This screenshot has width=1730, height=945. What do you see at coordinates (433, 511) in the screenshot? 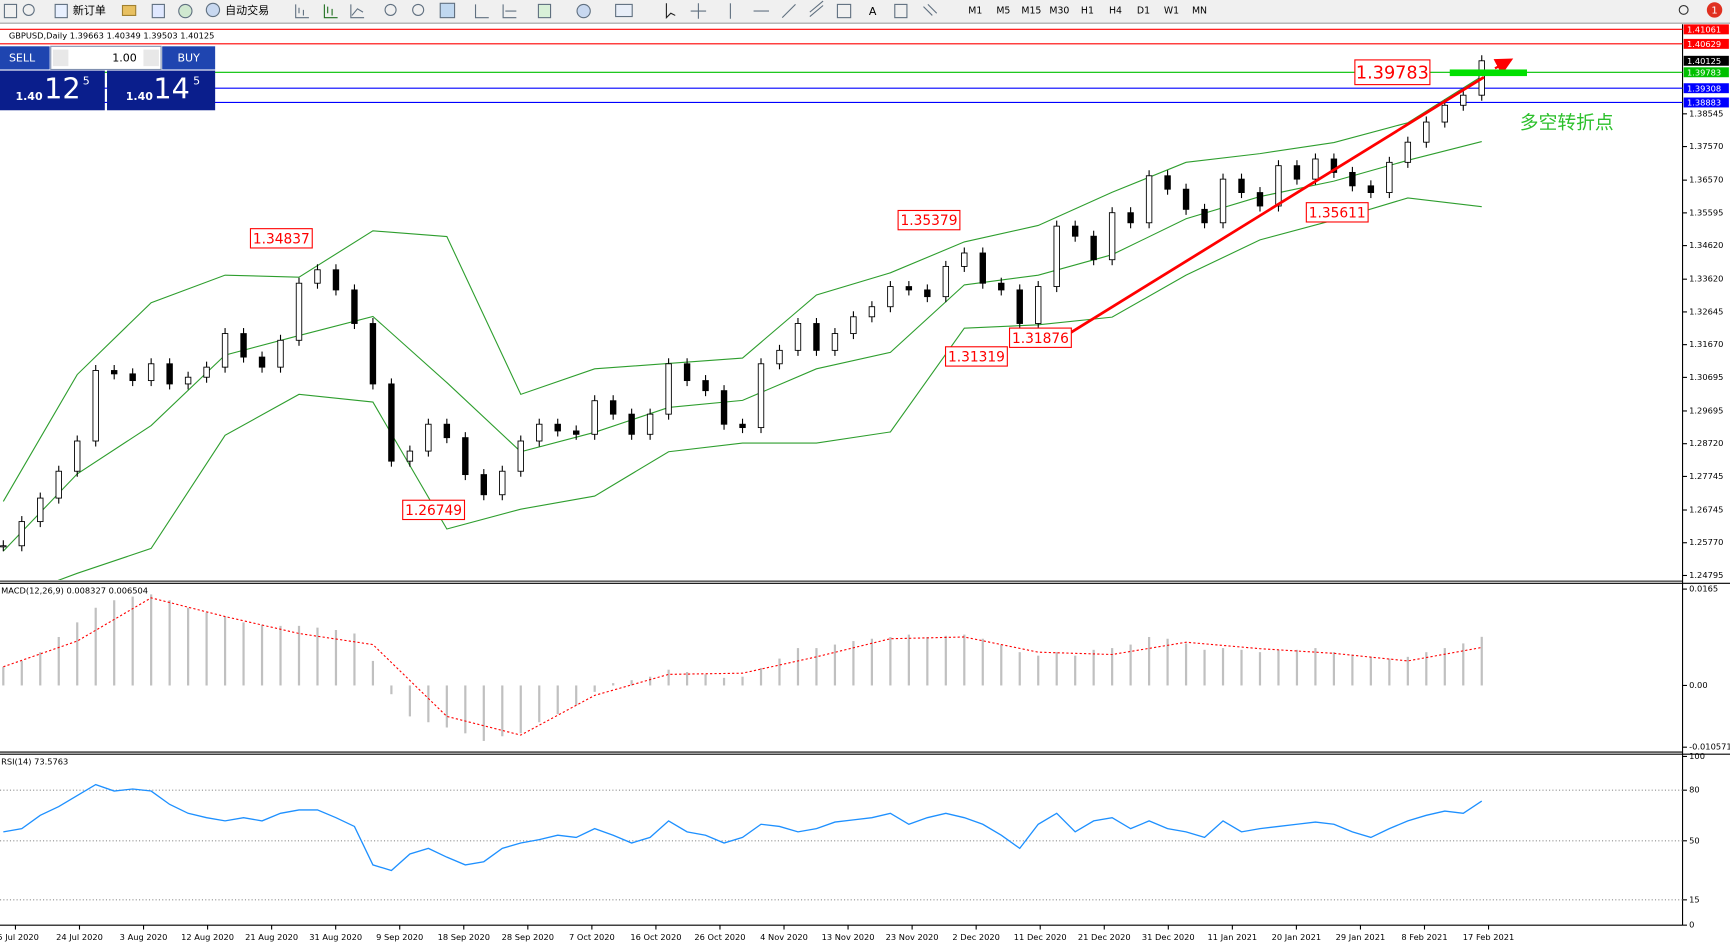
I see `annotation-label: 1.26749` at bounding box center [433, 511].